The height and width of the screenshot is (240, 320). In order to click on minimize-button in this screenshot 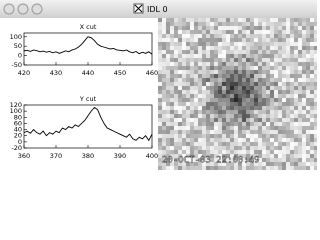, I will do `click(23, 9)`.